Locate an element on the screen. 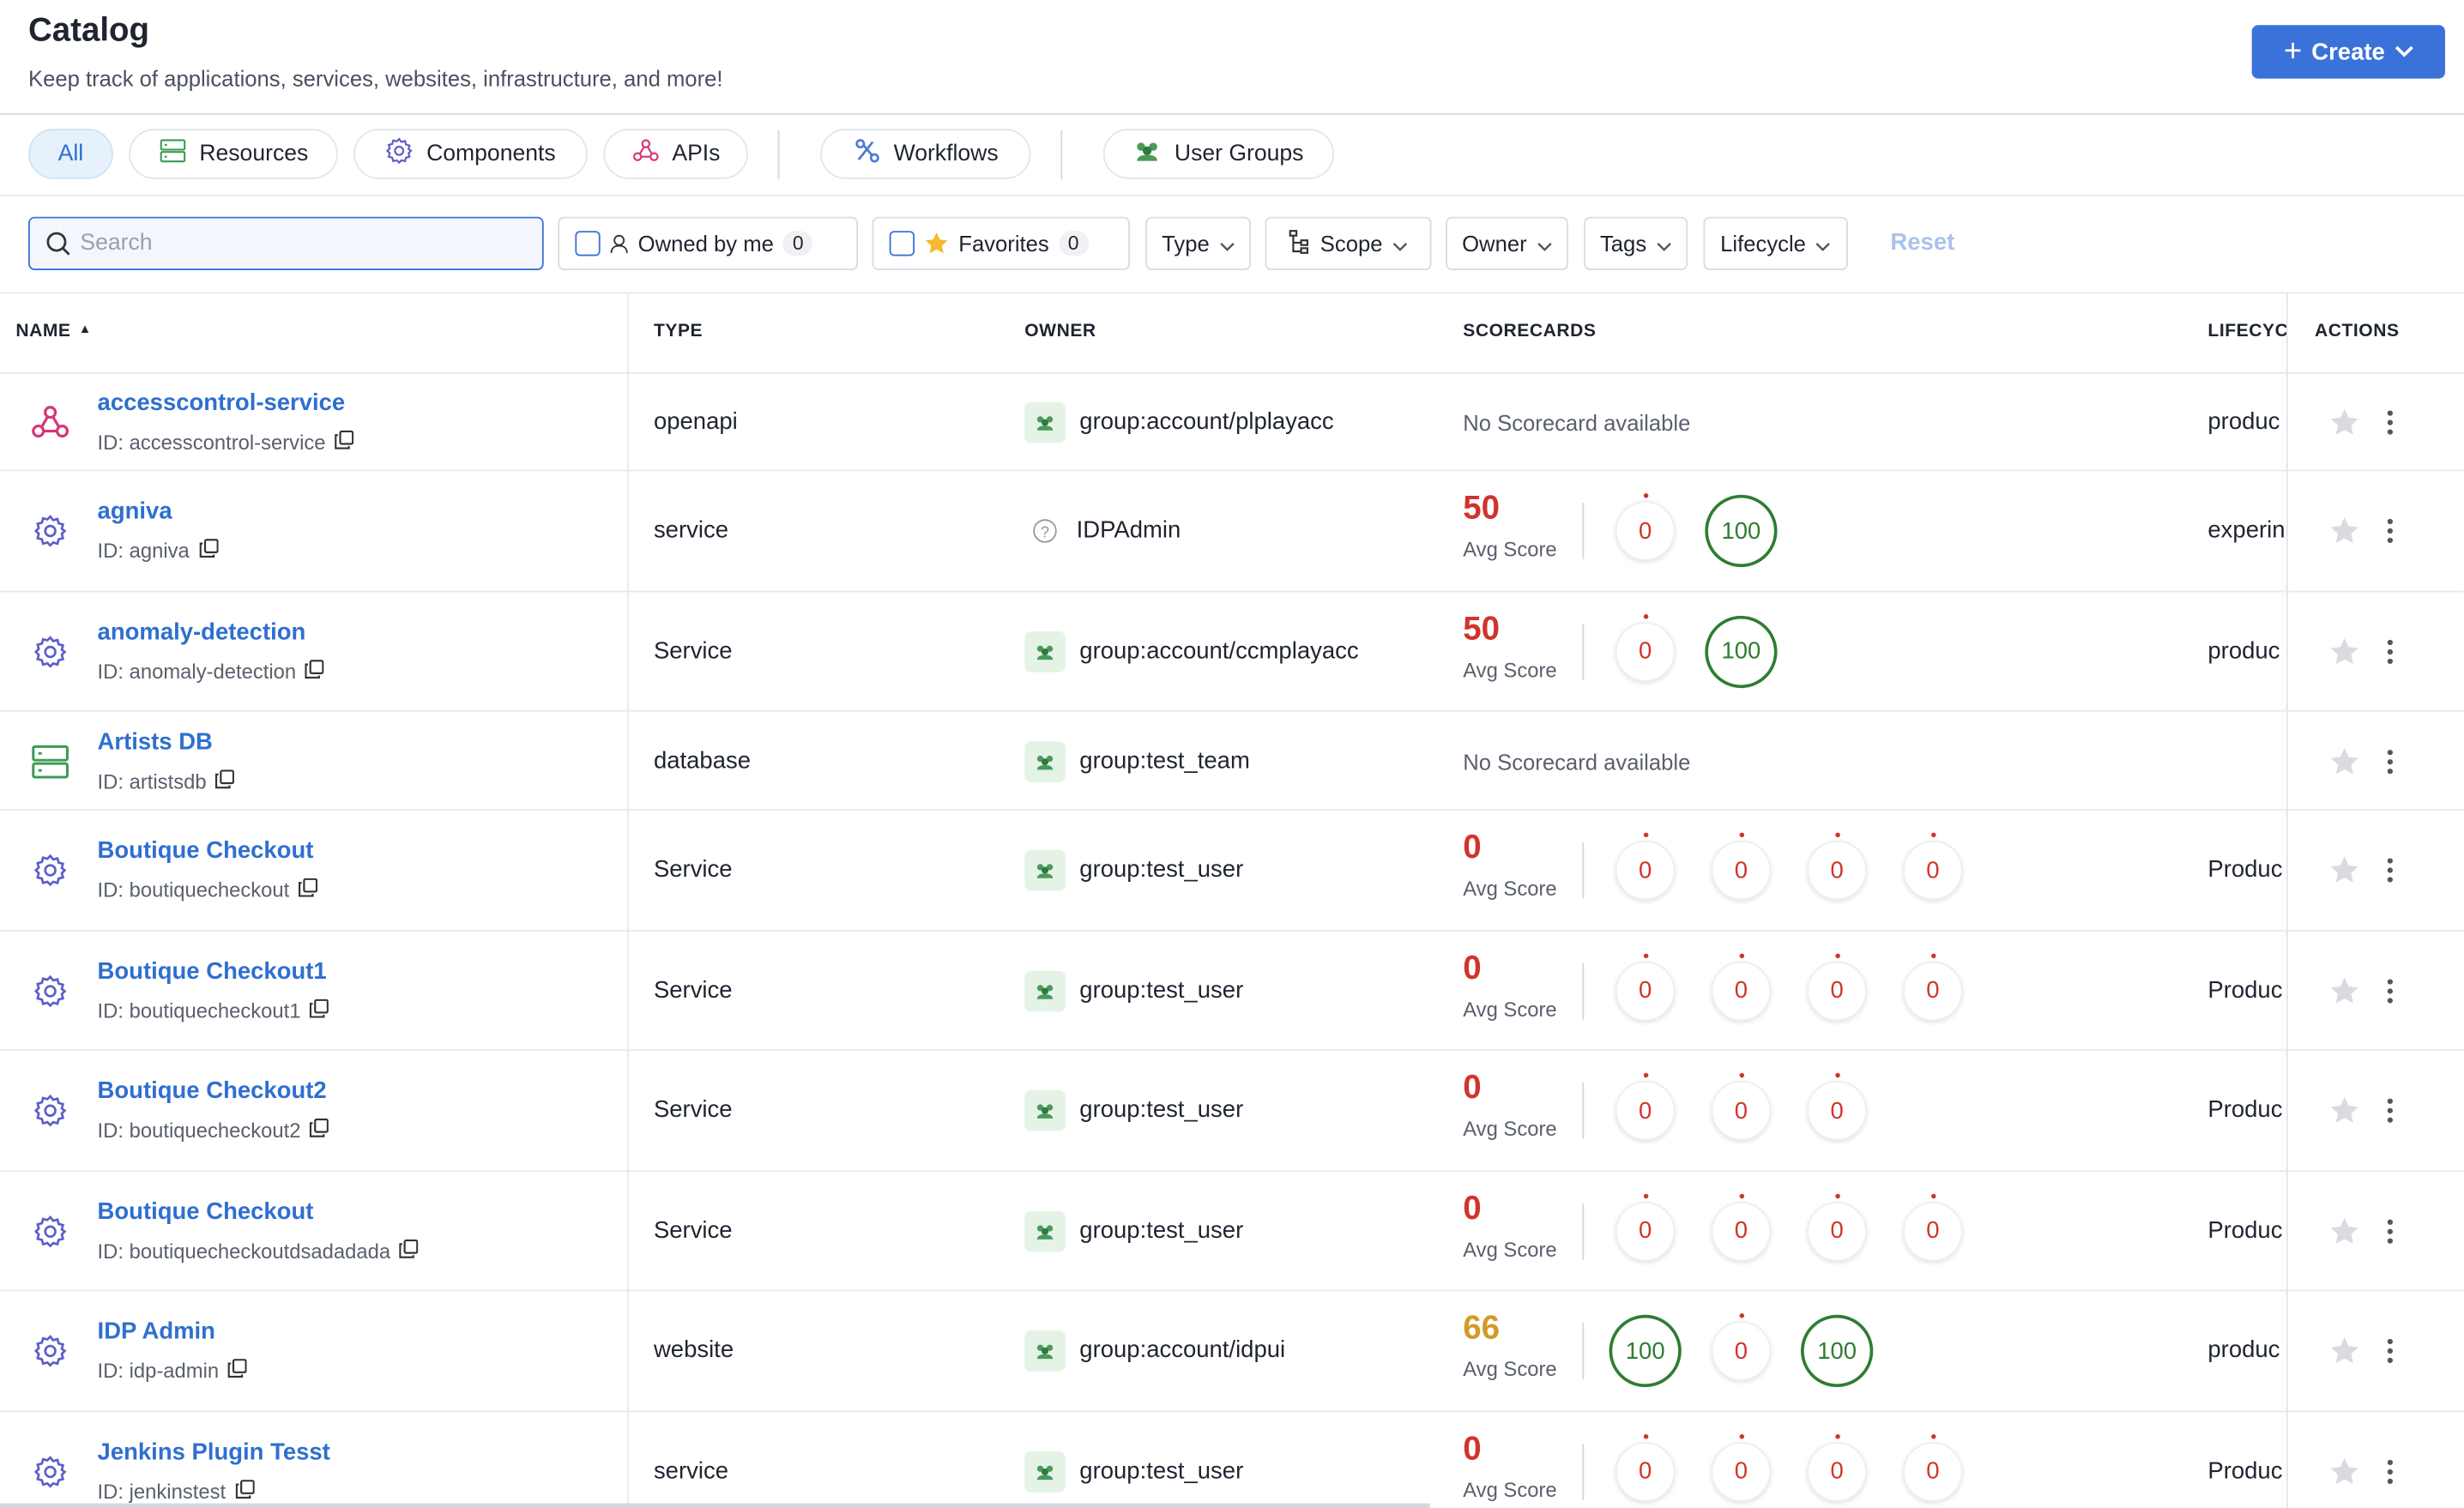  entity-name: Boutique Checkout1 is located at coordinates (212, 971).